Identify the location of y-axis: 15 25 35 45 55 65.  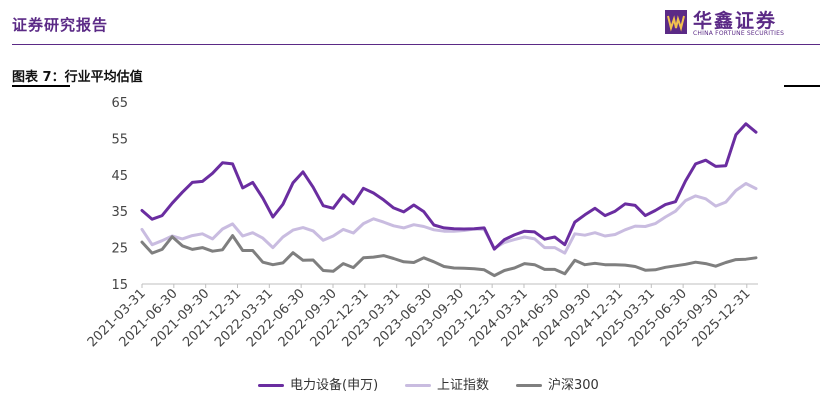
(119, 194).